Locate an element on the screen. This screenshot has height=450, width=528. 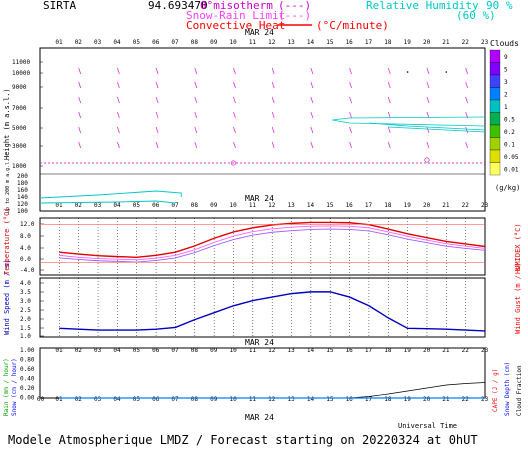
height-tick-label: 140 is located at coordinates (22, 197).